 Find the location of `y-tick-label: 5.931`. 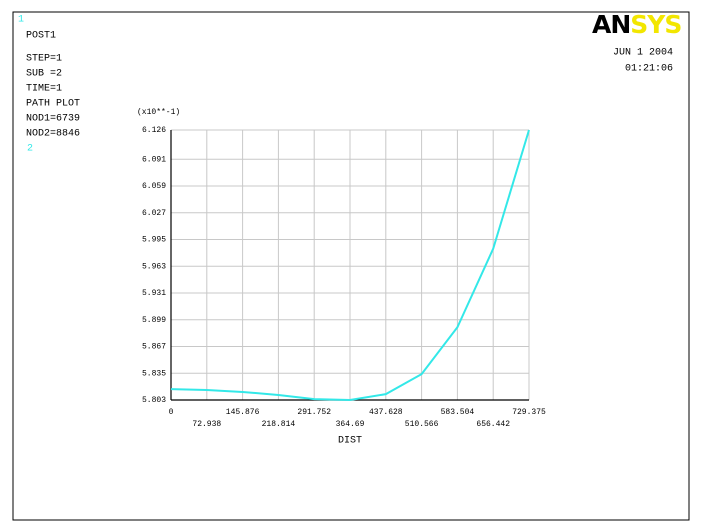

y-tick-label: 5.931 is located at coordinates (154, 293).